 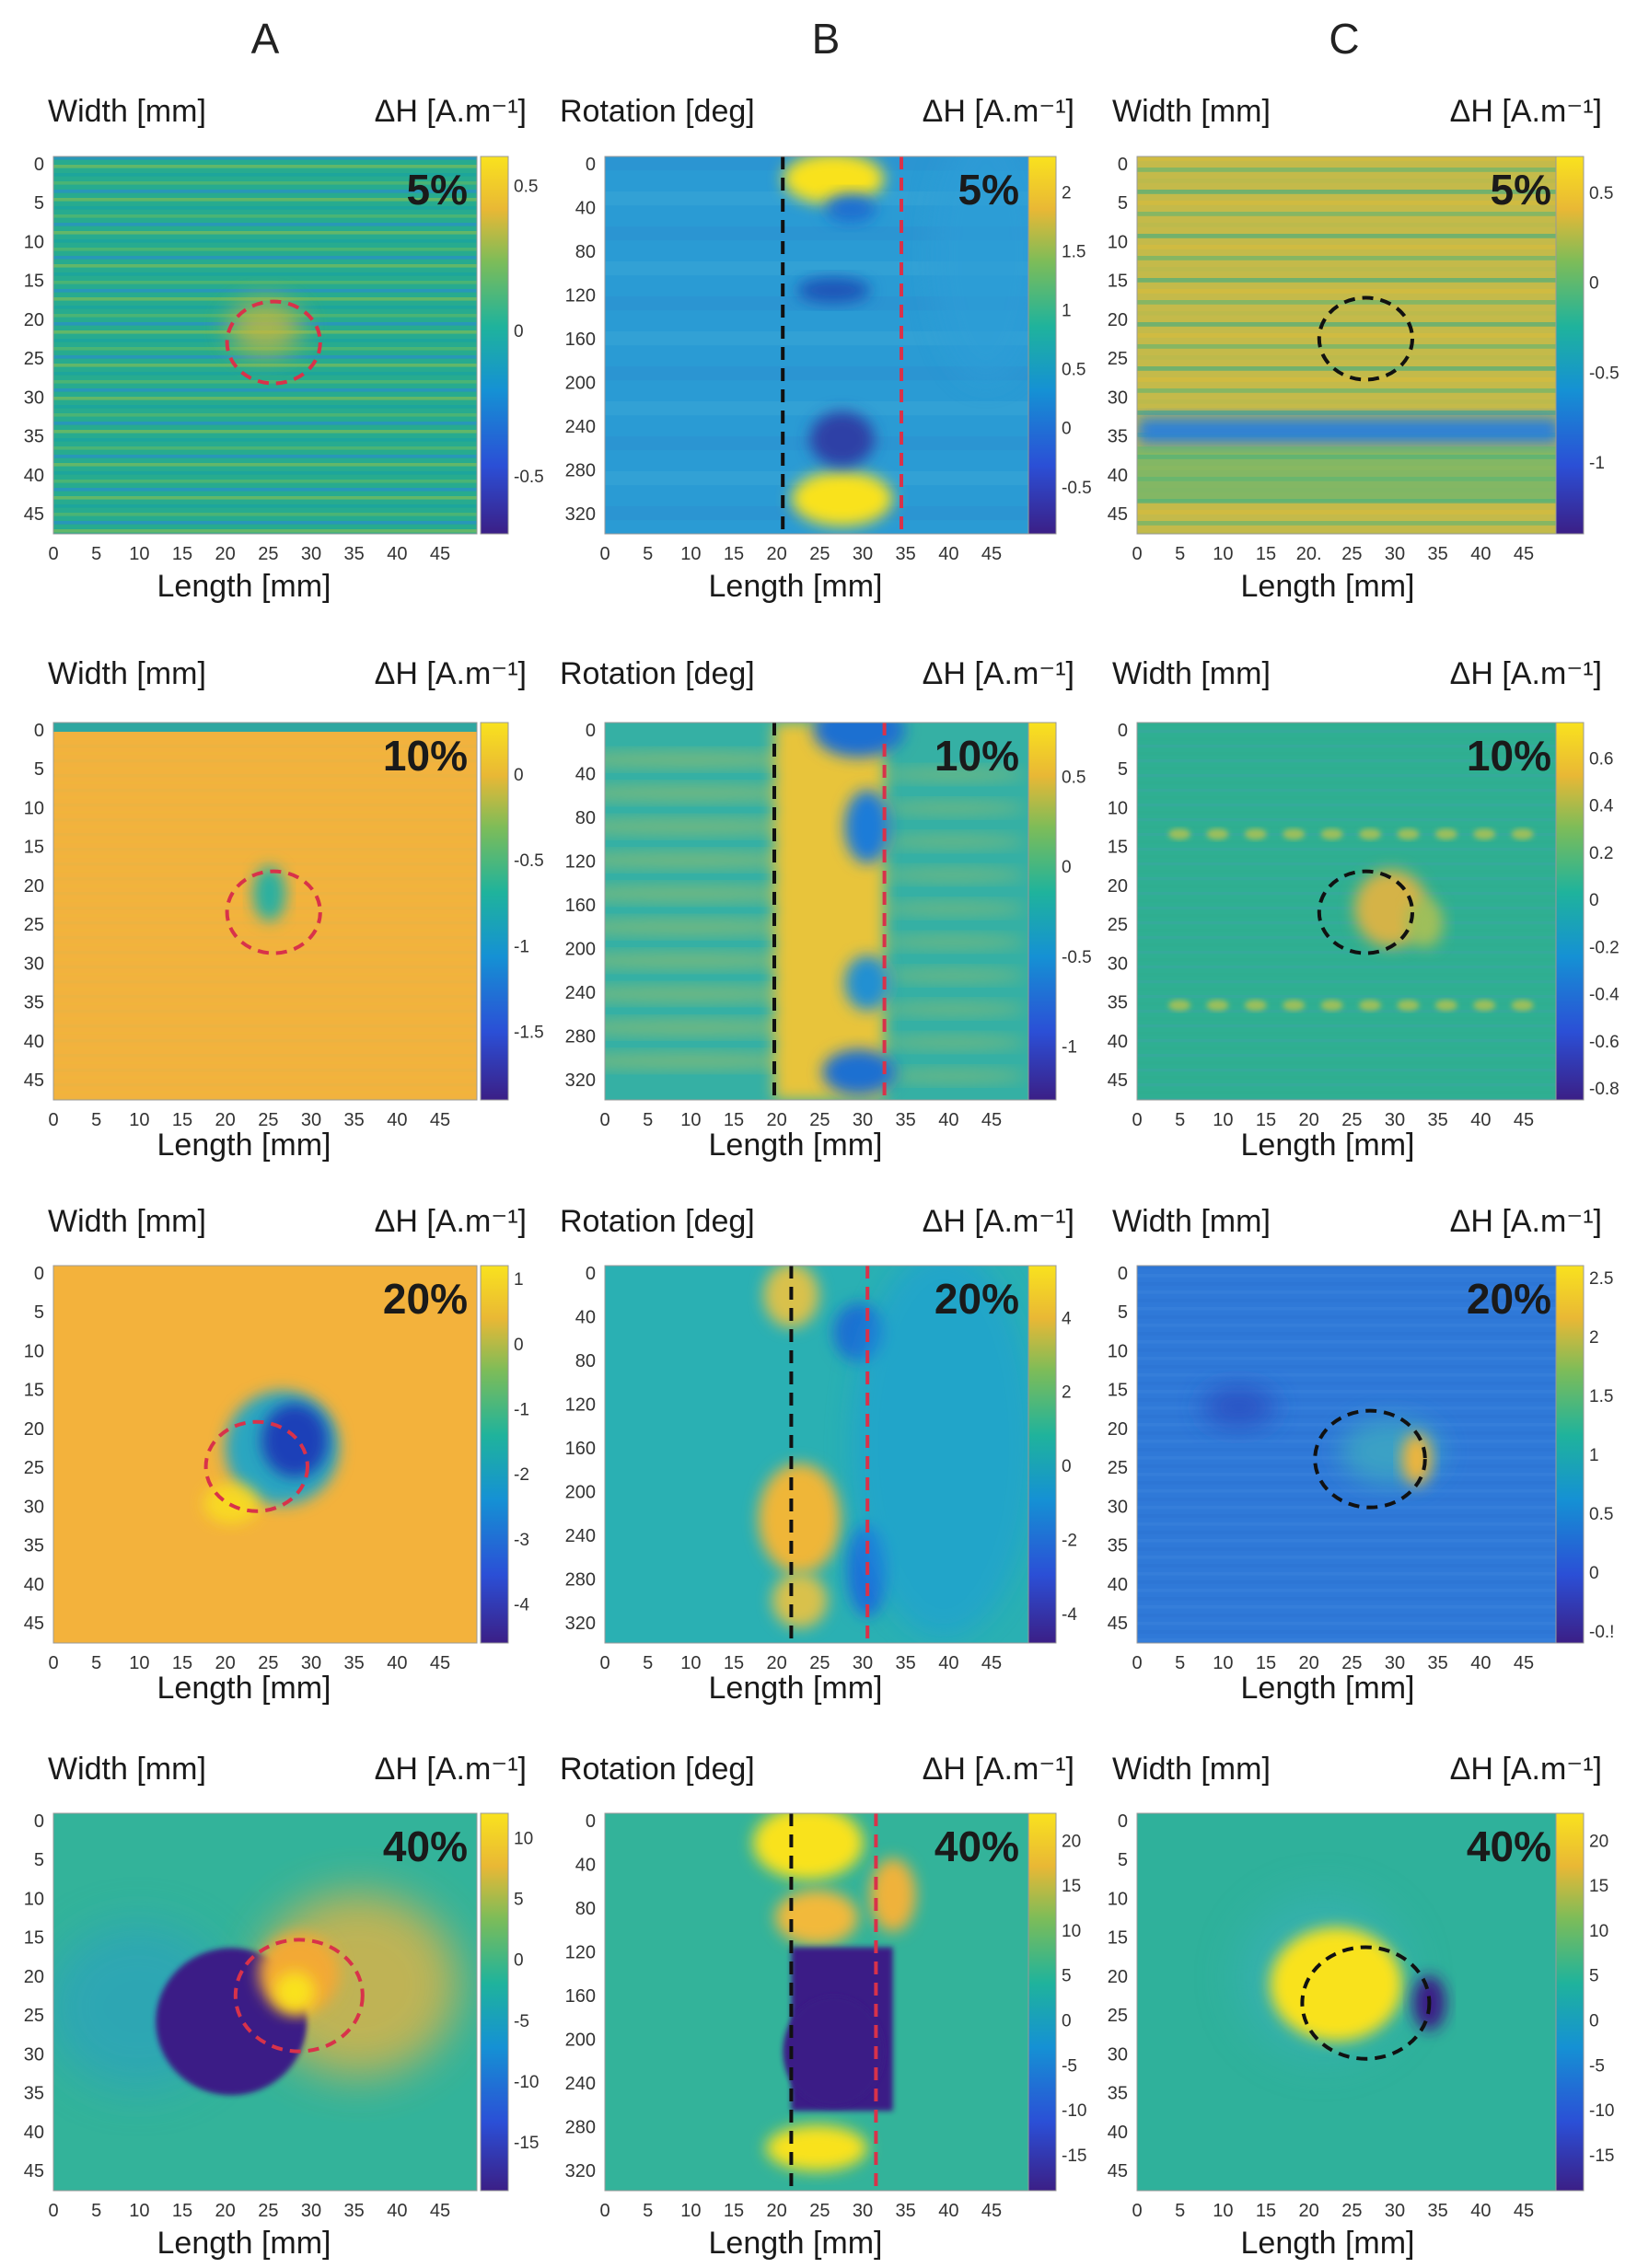 I want to click on panel-a-40-xlabel: Length [mm], so click(x=244, y=2243).